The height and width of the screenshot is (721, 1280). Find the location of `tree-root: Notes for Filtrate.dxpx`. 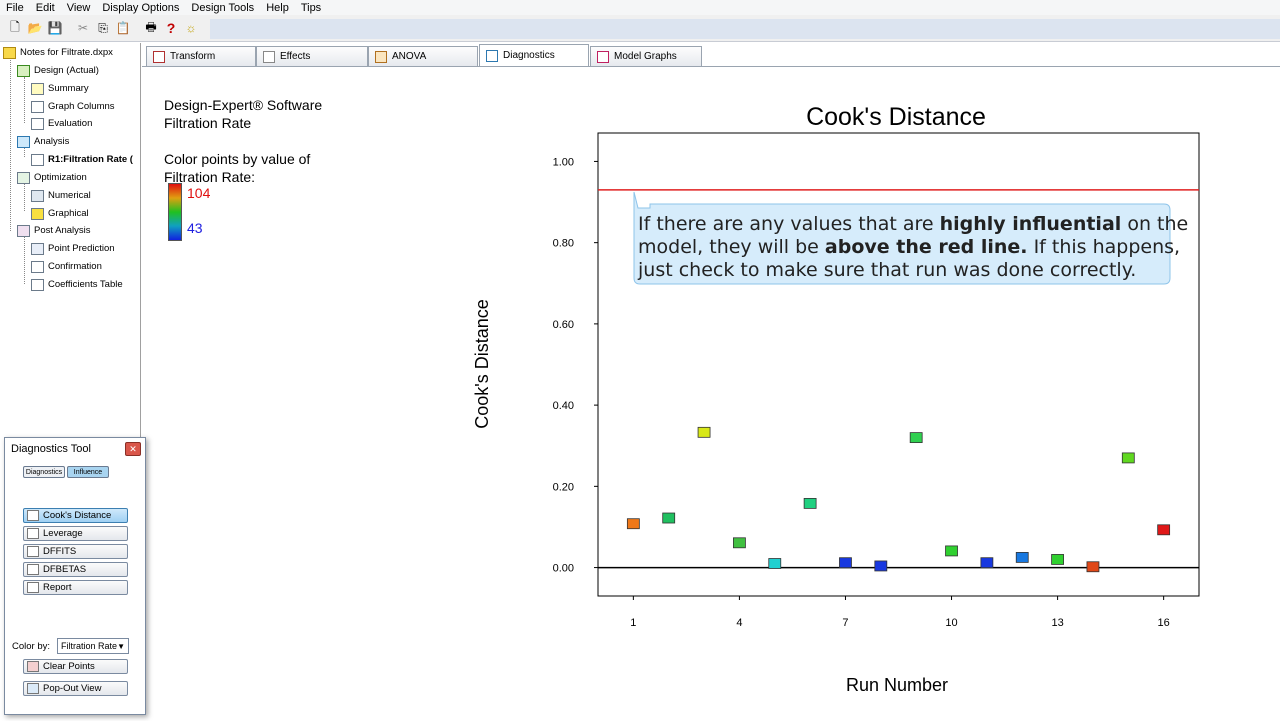

tree-root: Notes for Filtrate.dxpx is located at coordinates (58, 52).